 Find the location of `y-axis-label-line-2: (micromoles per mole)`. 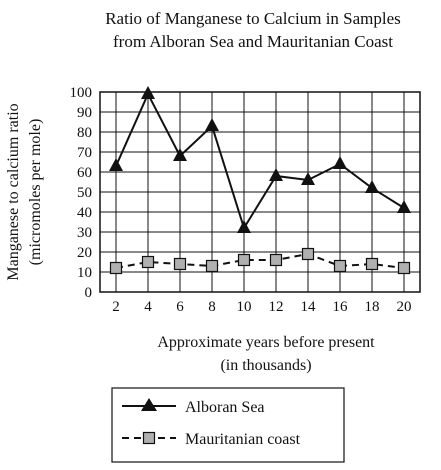

y-axis-label-line-2: (micromoles per mole) is located at coordinates (35, 192).